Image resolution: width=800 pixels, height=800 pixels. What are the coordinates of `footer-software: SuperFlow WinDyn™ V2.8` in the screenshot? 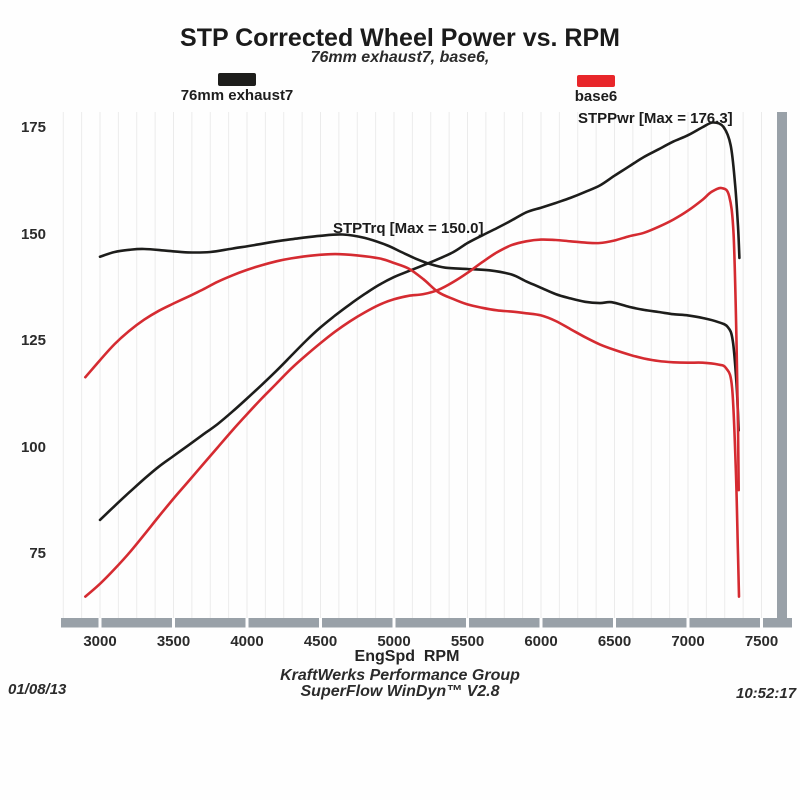 It's located at (400, 691).